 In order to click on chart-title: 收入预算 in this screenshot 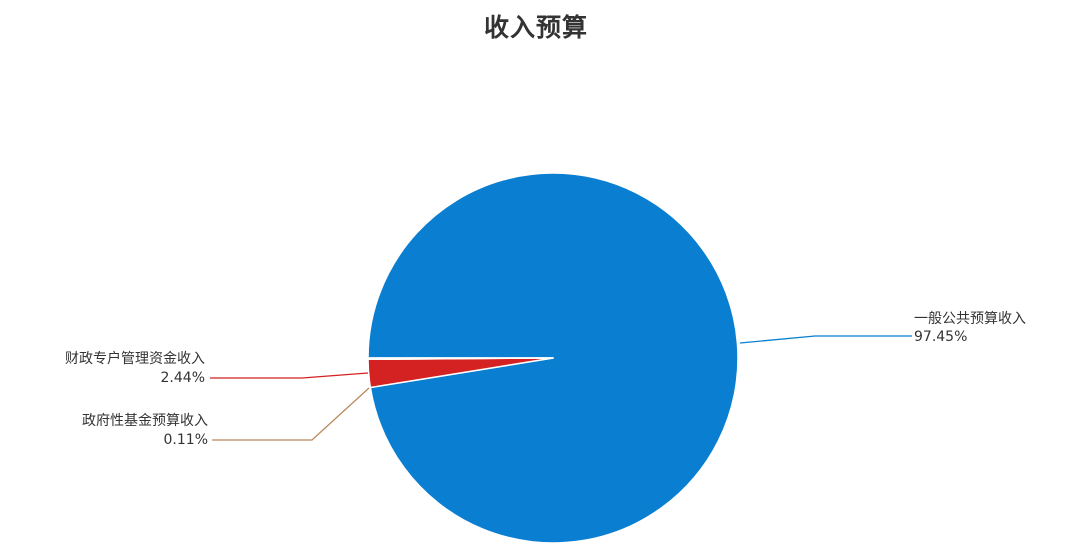, I will do `click(535, 27)`.